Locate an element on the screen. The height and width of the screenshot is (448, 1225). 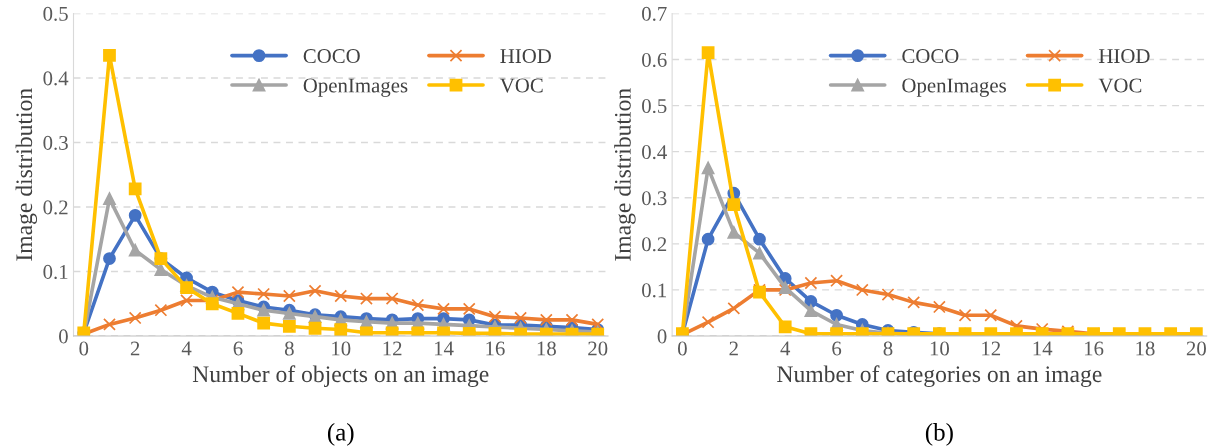
text: (b) is located at coordinates (939, 434).